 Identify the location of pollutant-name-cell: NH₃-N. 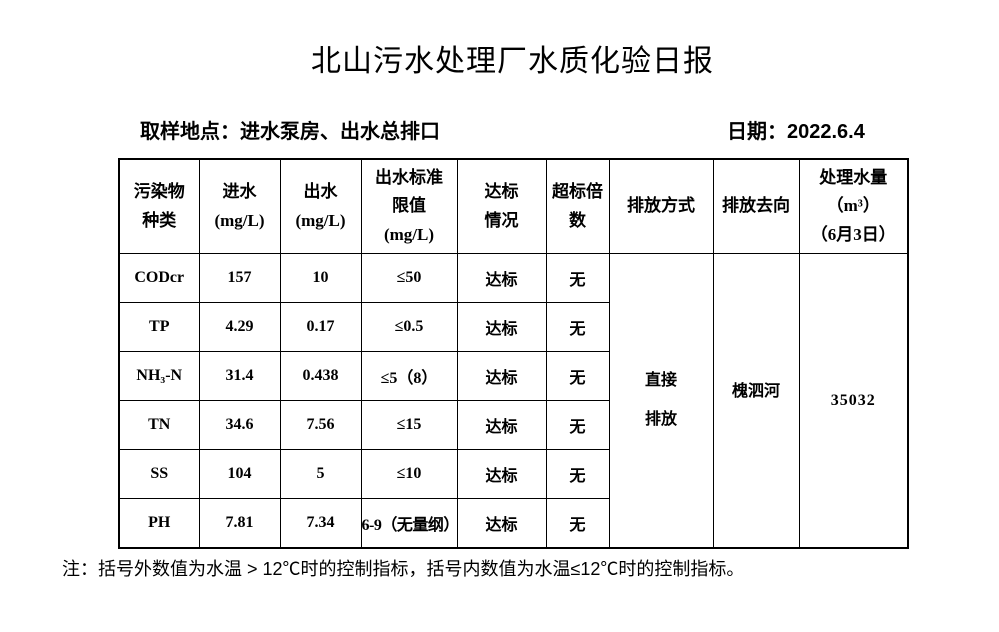
(159, 376).